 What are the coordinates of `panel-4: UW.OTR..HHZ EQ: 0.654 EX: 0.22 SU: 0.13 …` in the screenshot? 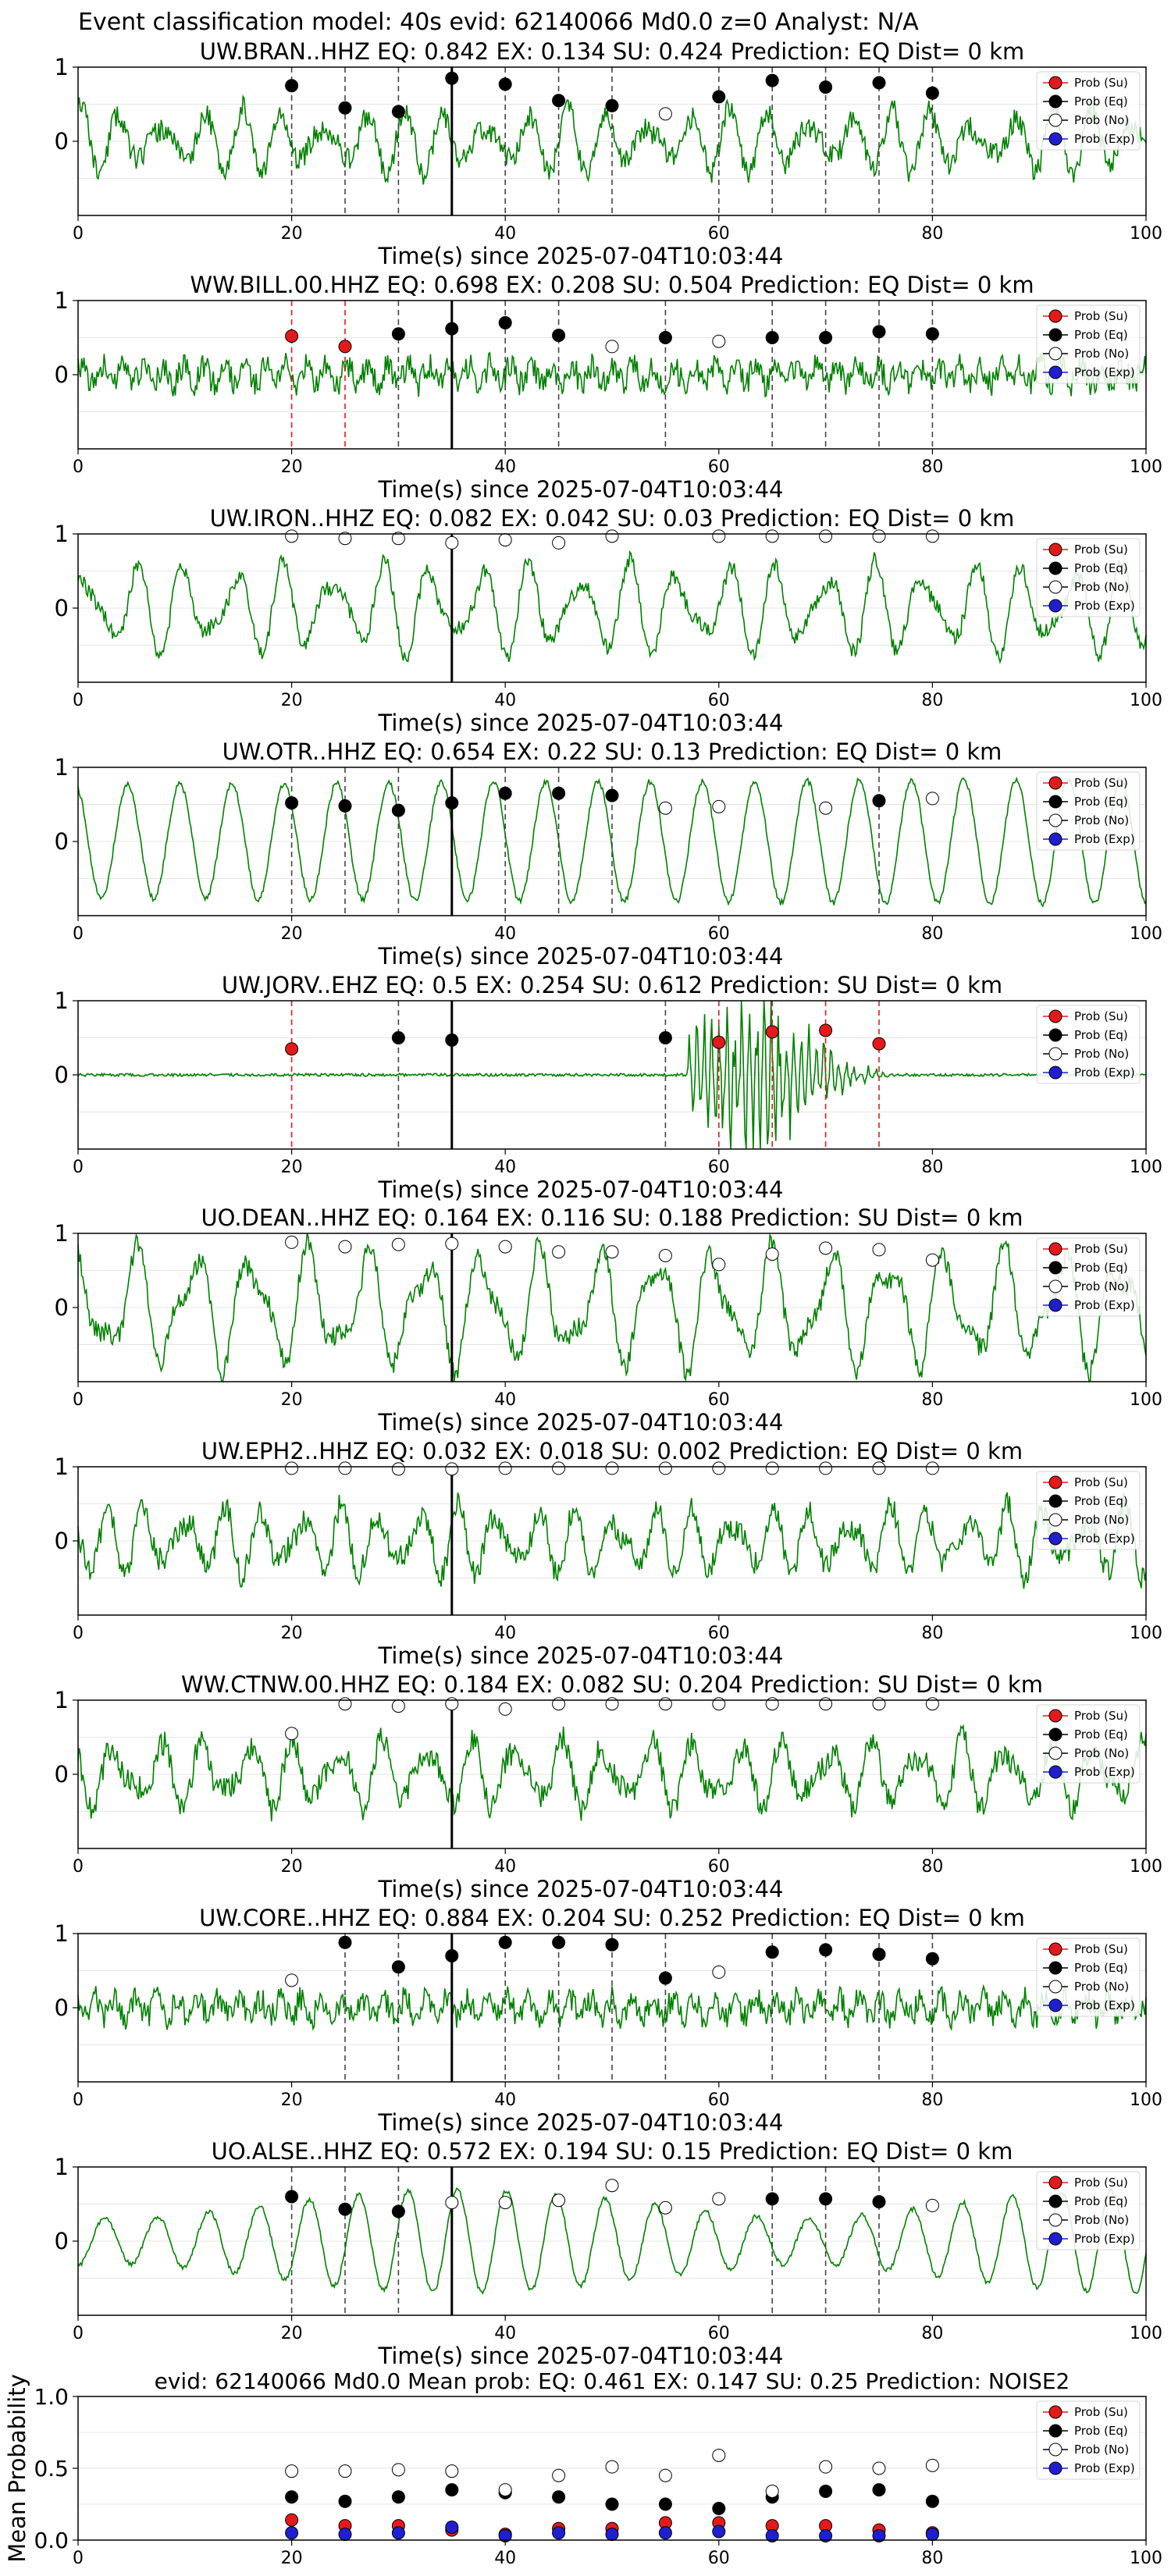 It's located at (608, 854).